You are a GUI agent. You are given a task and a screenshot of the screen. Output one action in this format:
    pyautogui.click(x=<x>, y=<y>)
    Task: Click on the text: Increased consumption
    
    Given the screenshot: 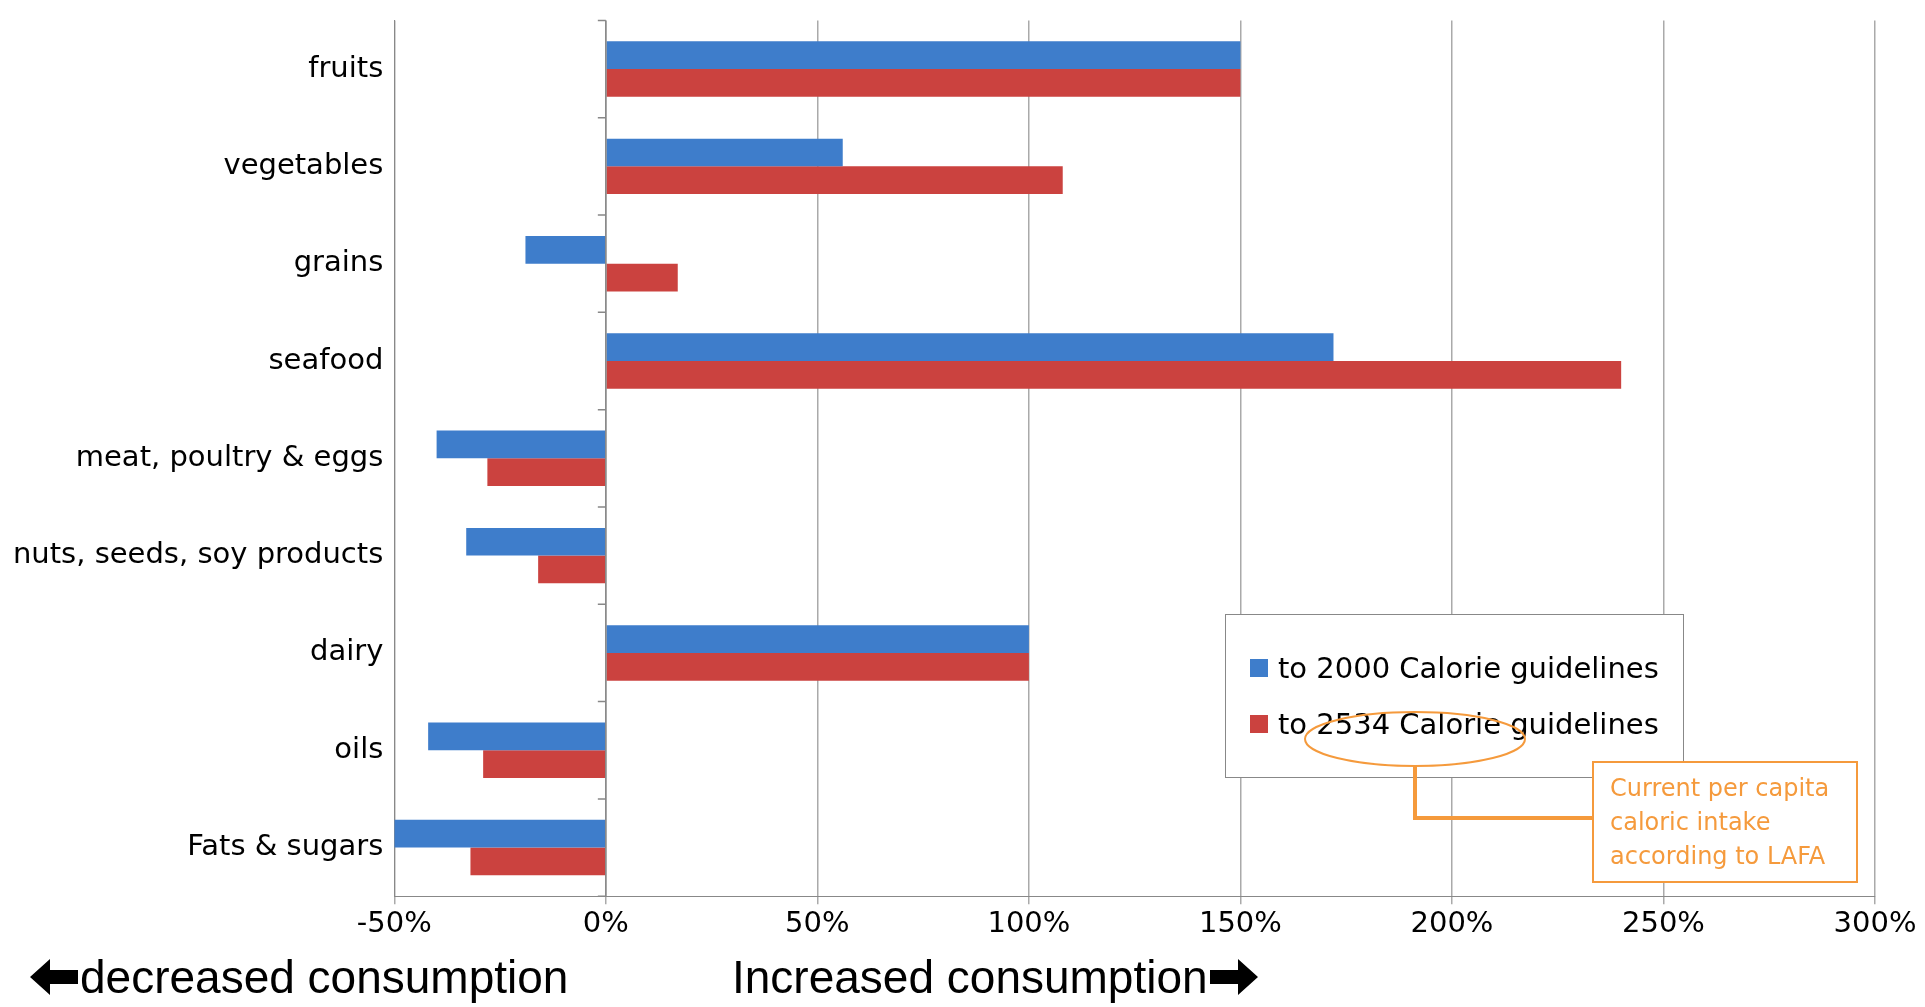 What is the action you would take?
    pyautogui.click(x=970, y=977)
    